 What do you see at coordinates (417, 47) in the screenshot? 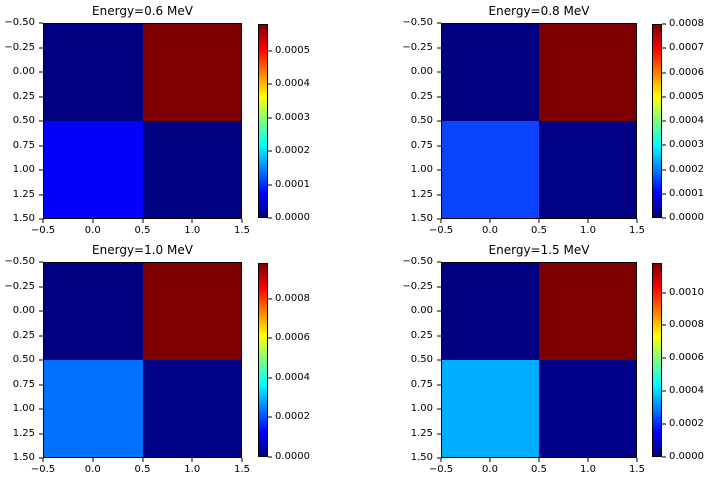
I see `y-tick-label: −0.25` at bounding box center [417, 47].